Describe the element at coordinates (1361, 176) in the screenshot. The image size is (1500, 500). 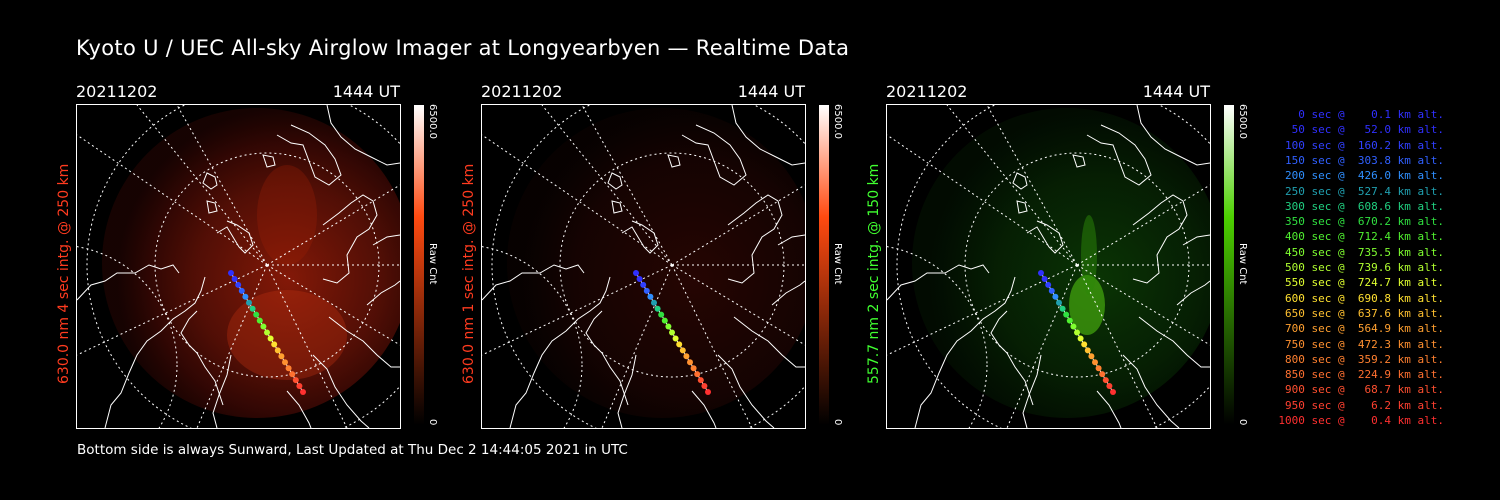
I see `legend-row: 200 sec @ 426.0 km alt.` at that location.